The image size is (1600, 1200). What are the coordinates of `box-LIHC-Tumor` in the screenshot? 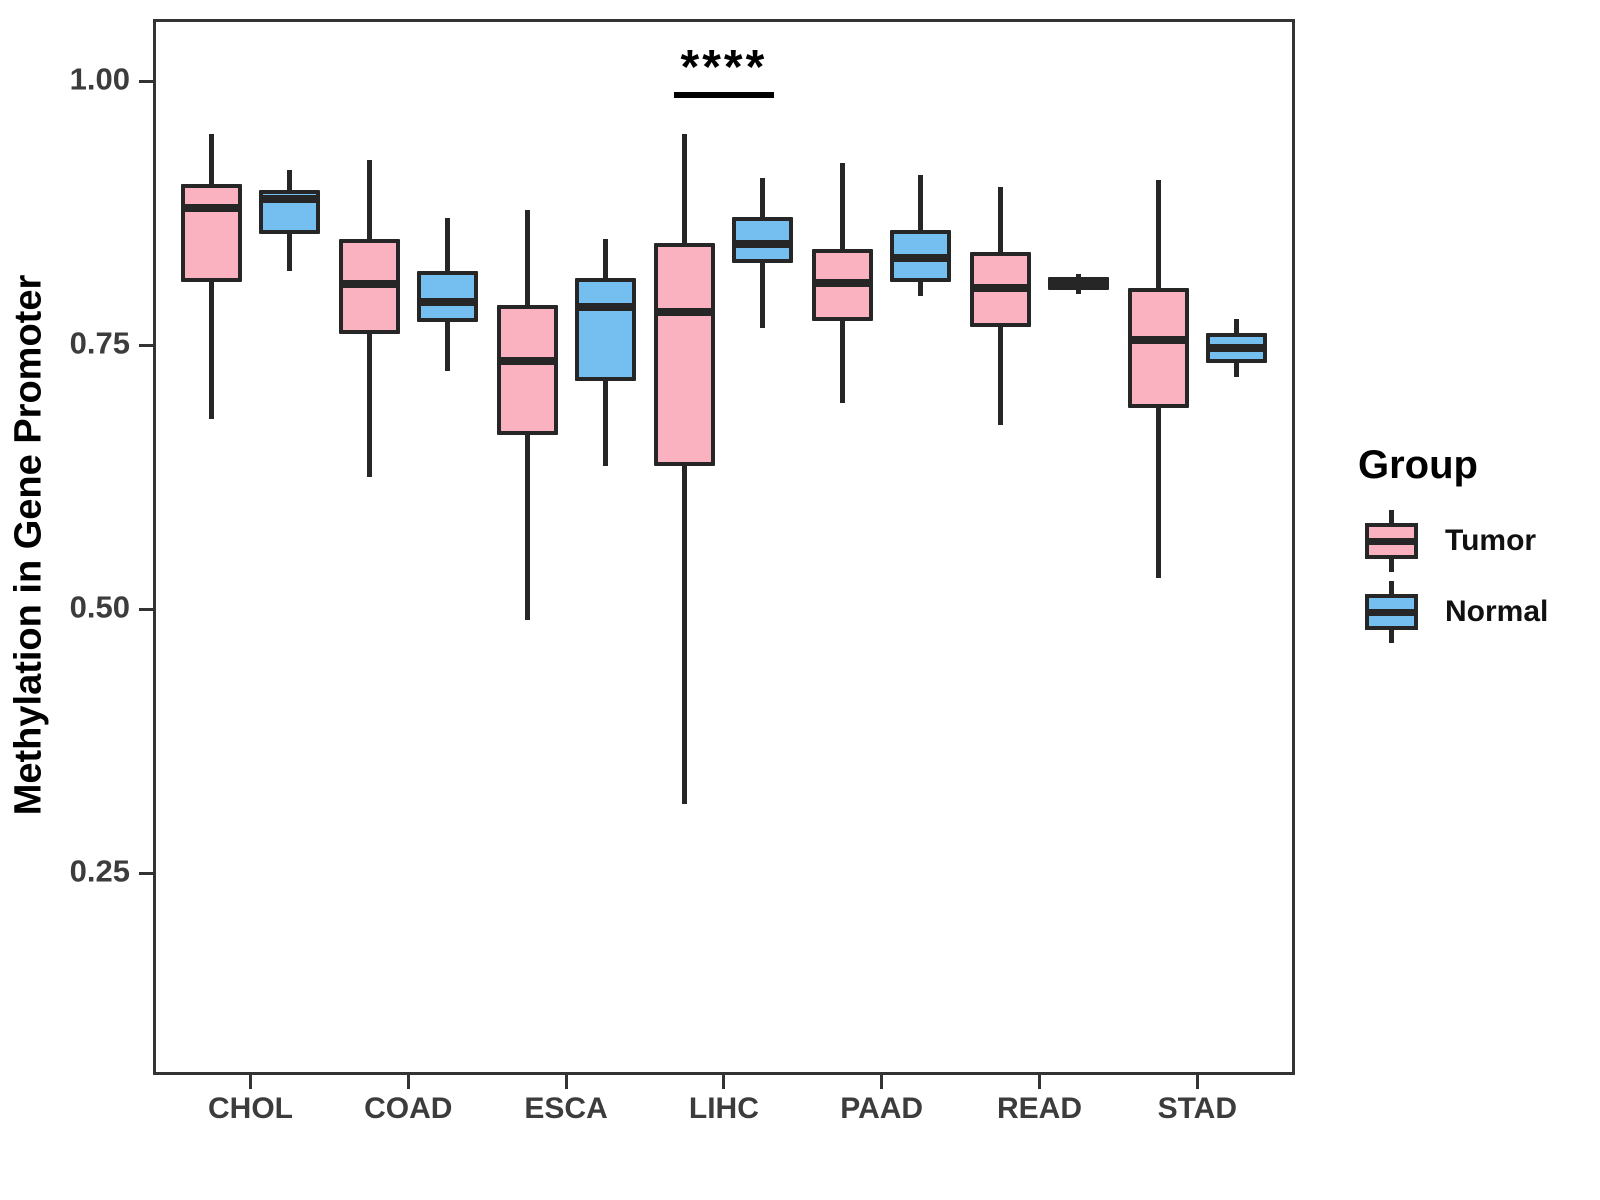 It's located at (685, 354).